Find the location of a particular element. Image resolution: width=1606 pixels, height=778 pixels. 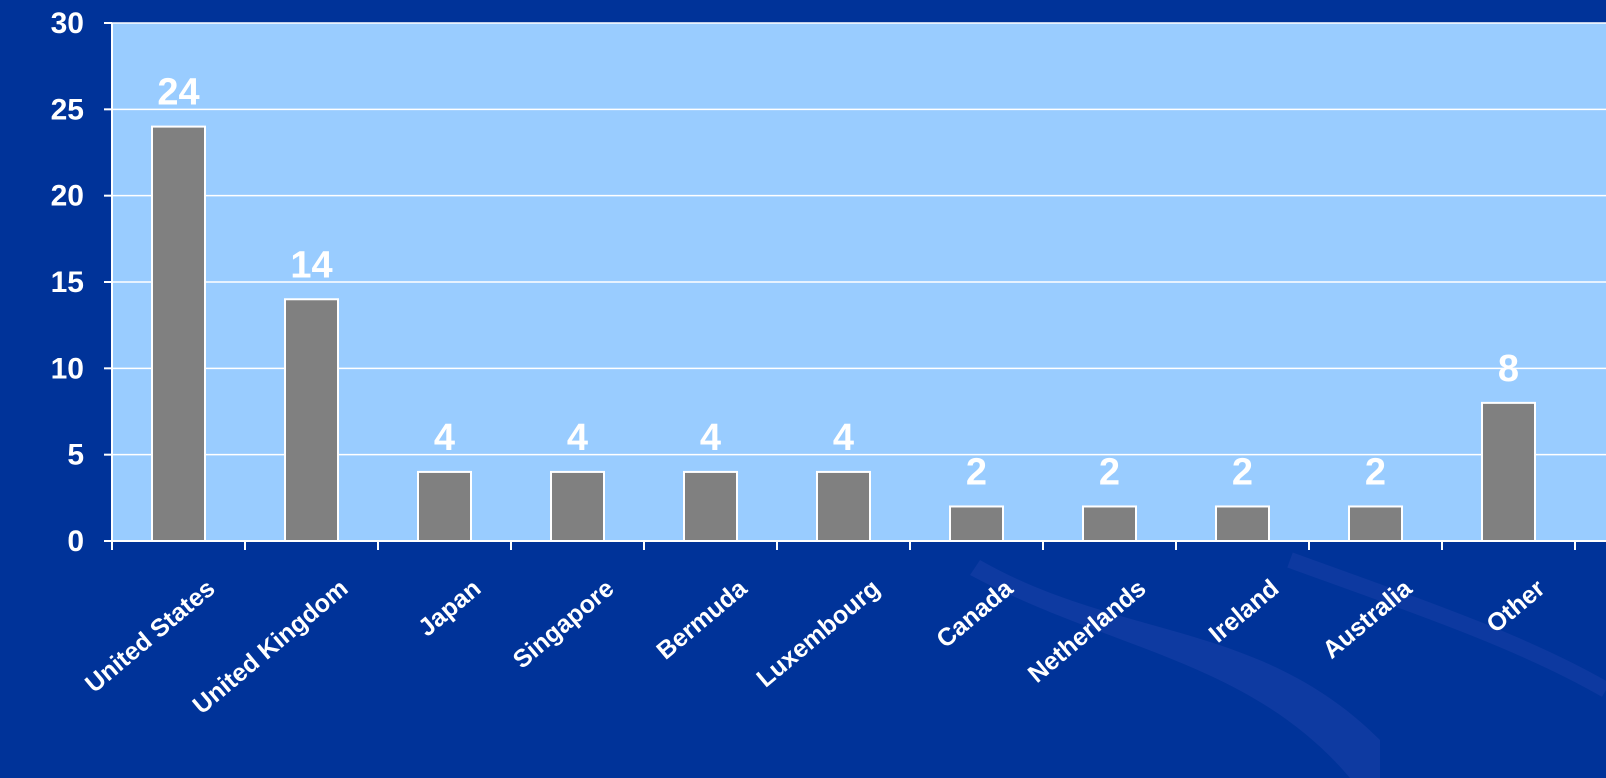

y-axis-tick-labels: 0 5 10 15 20 25 30 is located at coordinates (67, 282).